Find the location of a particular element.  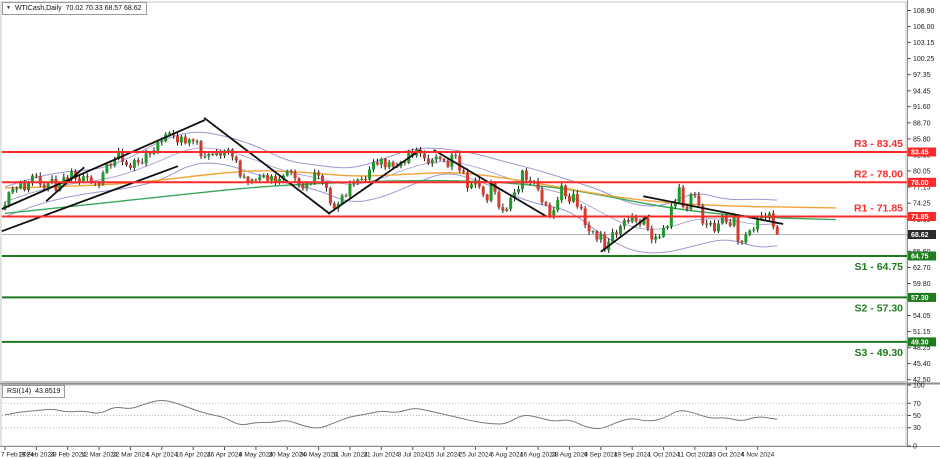

bollinger-upper-band is located at coordinates (391, 169).